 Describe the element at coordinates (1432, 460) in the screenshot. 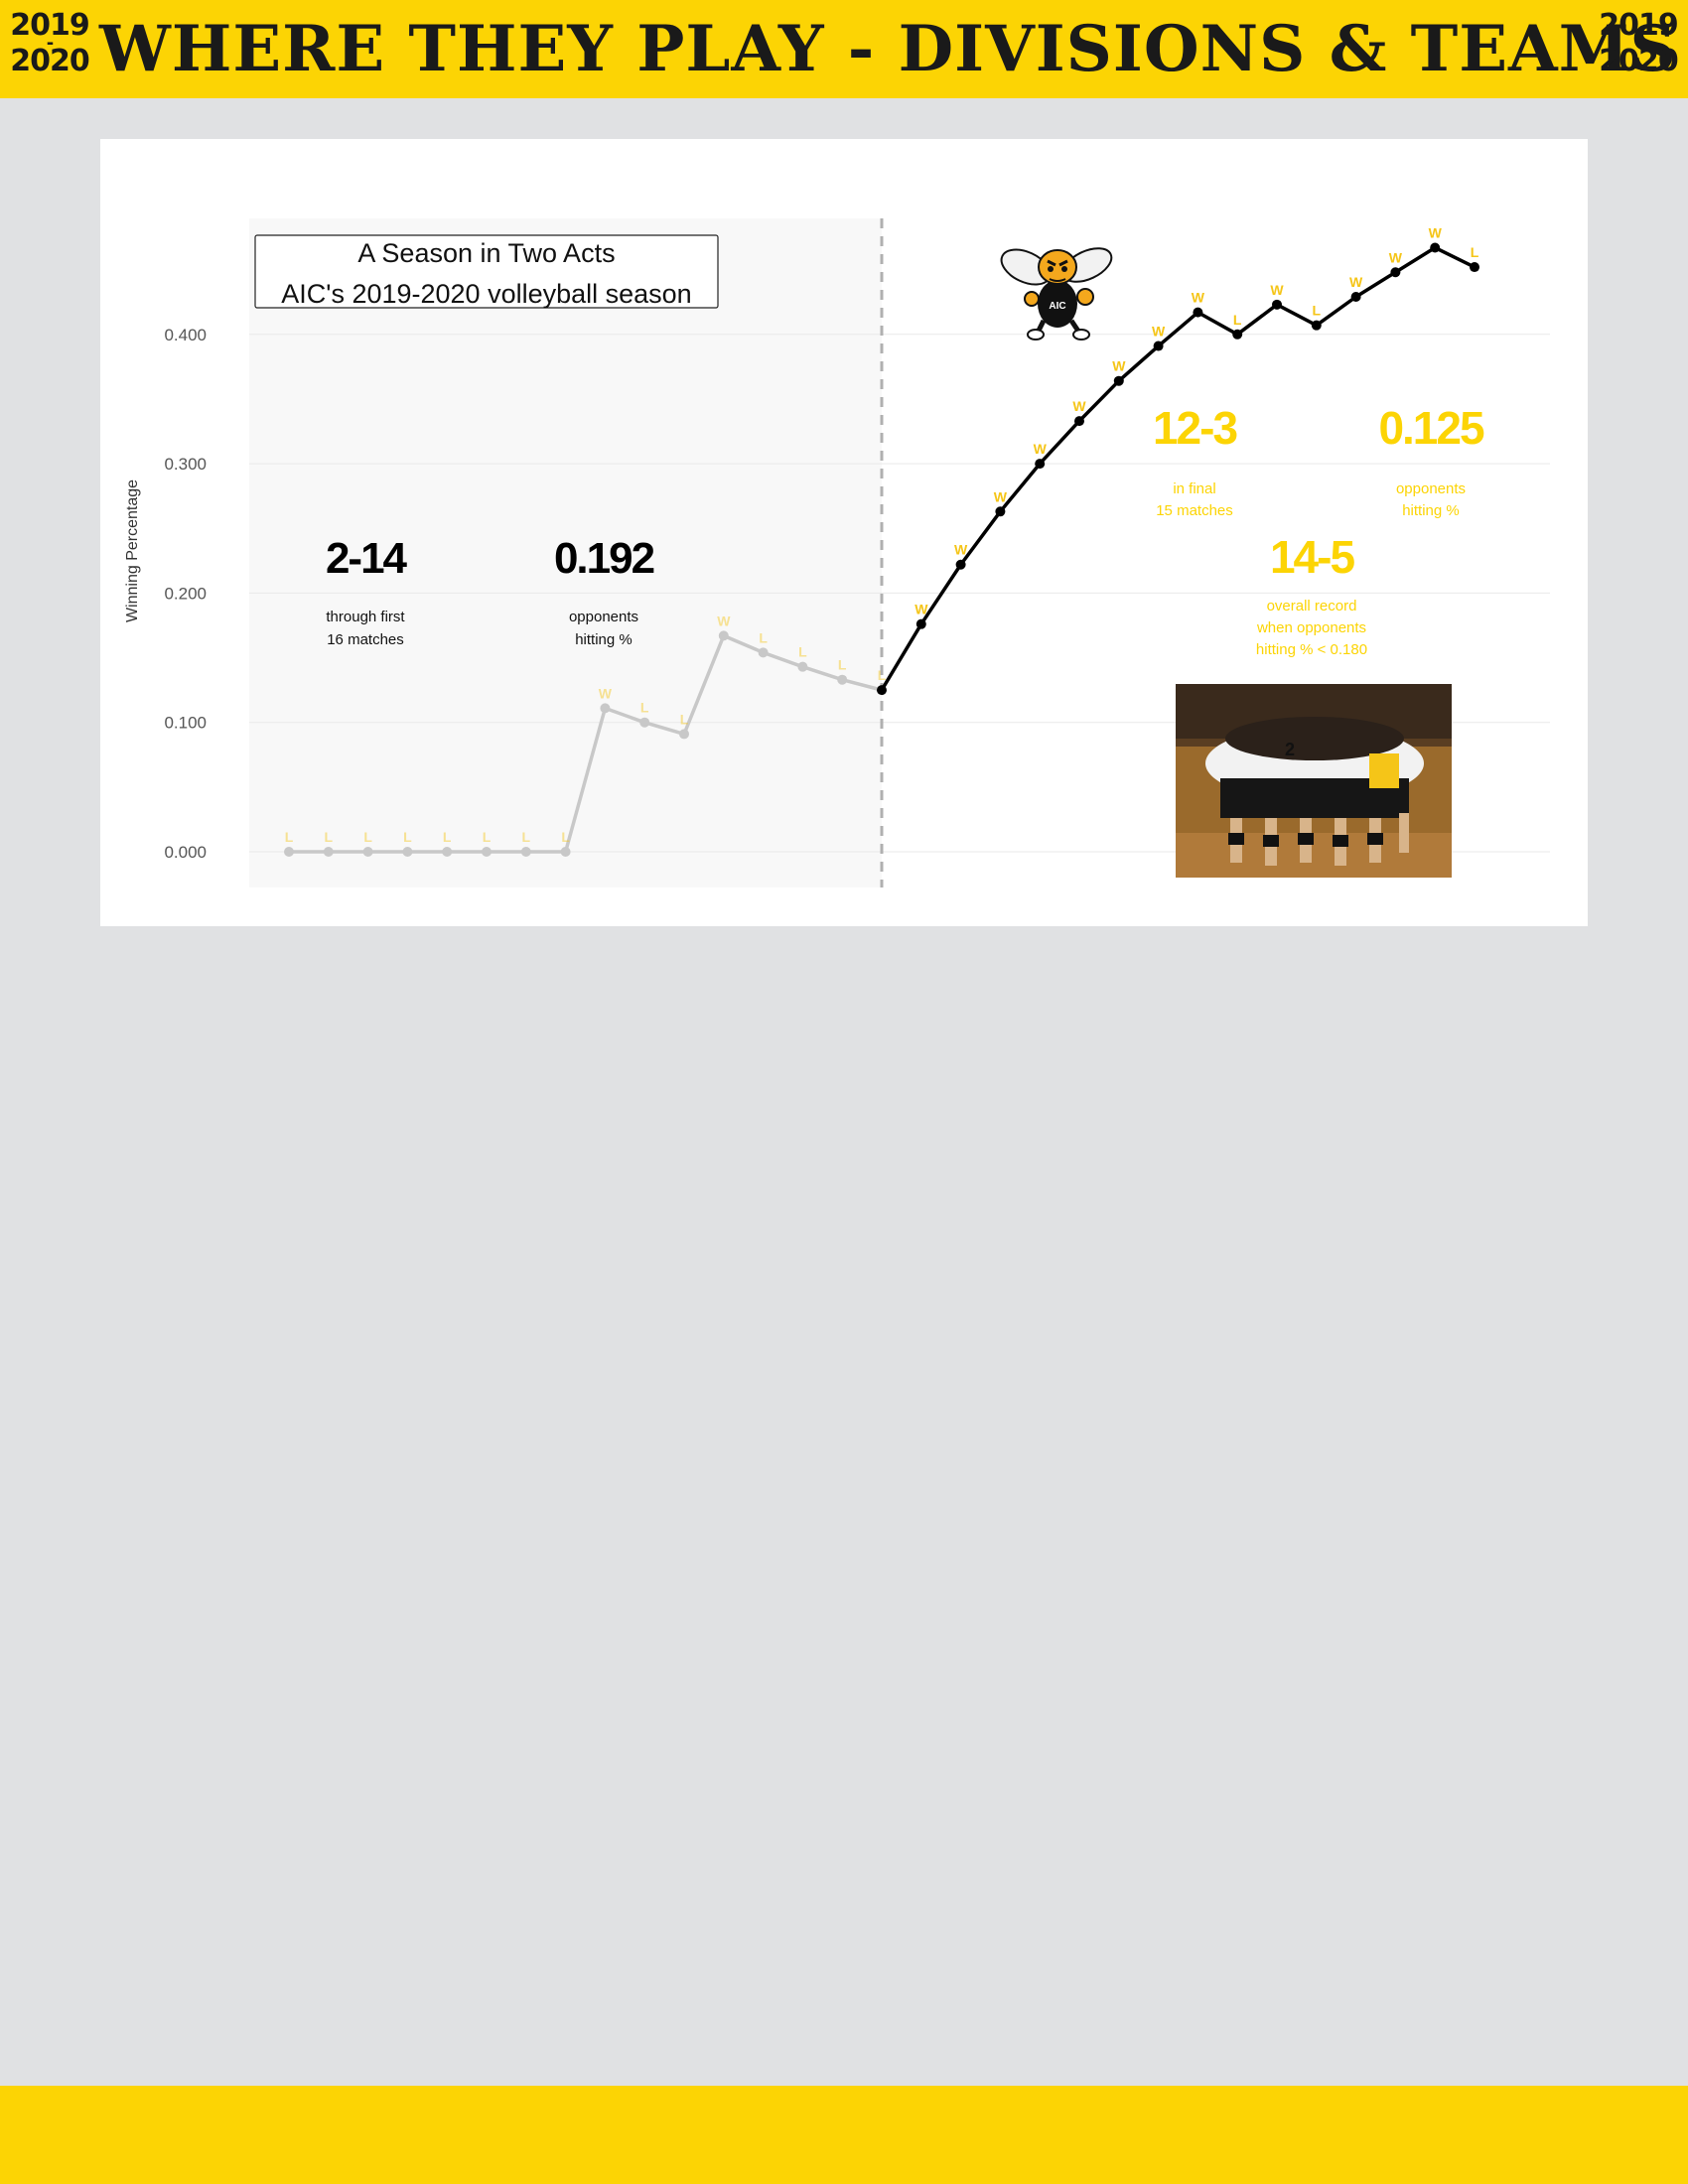

I see `annotation-final-hitting: 0.125 opponents hitting %` at that location.